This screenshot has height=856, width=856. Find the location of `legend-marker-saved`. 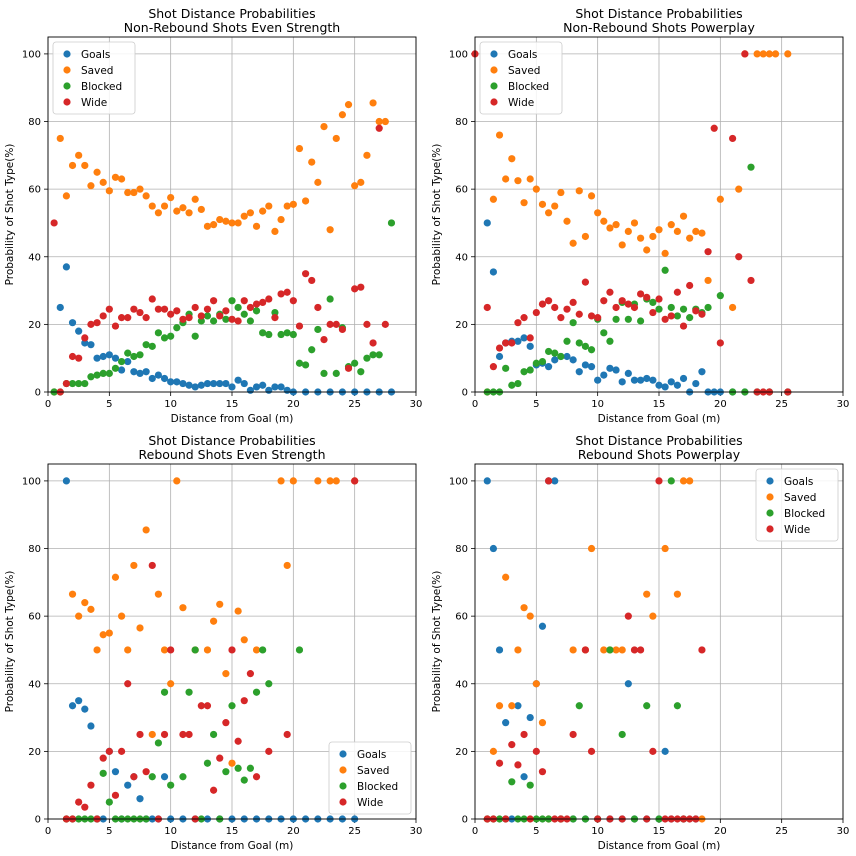

legend-marker-saved is located at coordinates (343, 770).